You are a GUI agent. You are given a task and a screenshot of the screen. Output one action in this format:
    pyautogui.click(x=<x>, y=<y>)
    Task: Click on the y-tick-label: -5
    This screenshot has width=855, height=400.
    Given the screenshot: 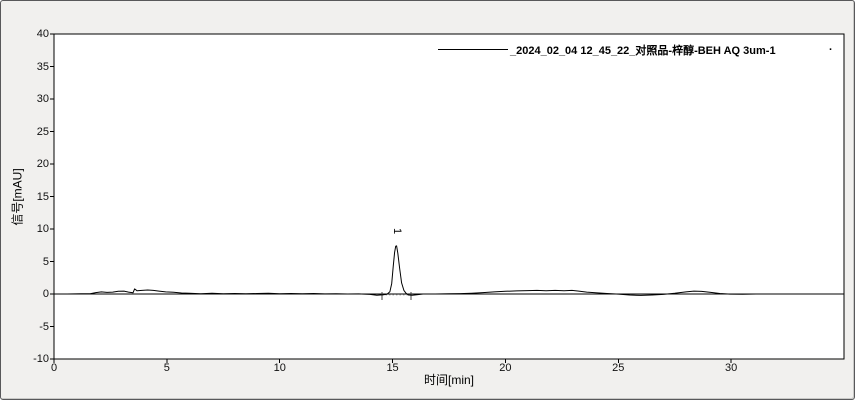 What is the action you would take?
    pyautogui.click(x=44, y=326)
    